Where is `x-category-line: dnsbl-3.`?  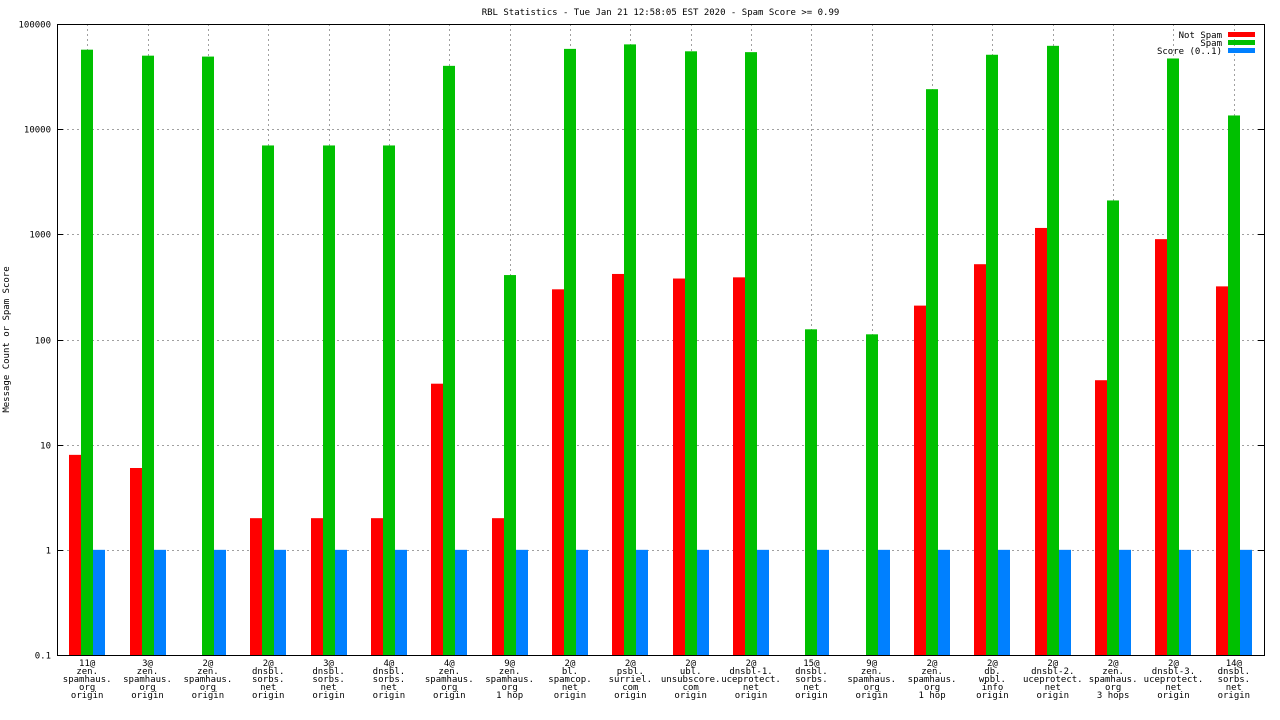
x-category-line: dnsbl-3. is located at coordinates (1173, 672).